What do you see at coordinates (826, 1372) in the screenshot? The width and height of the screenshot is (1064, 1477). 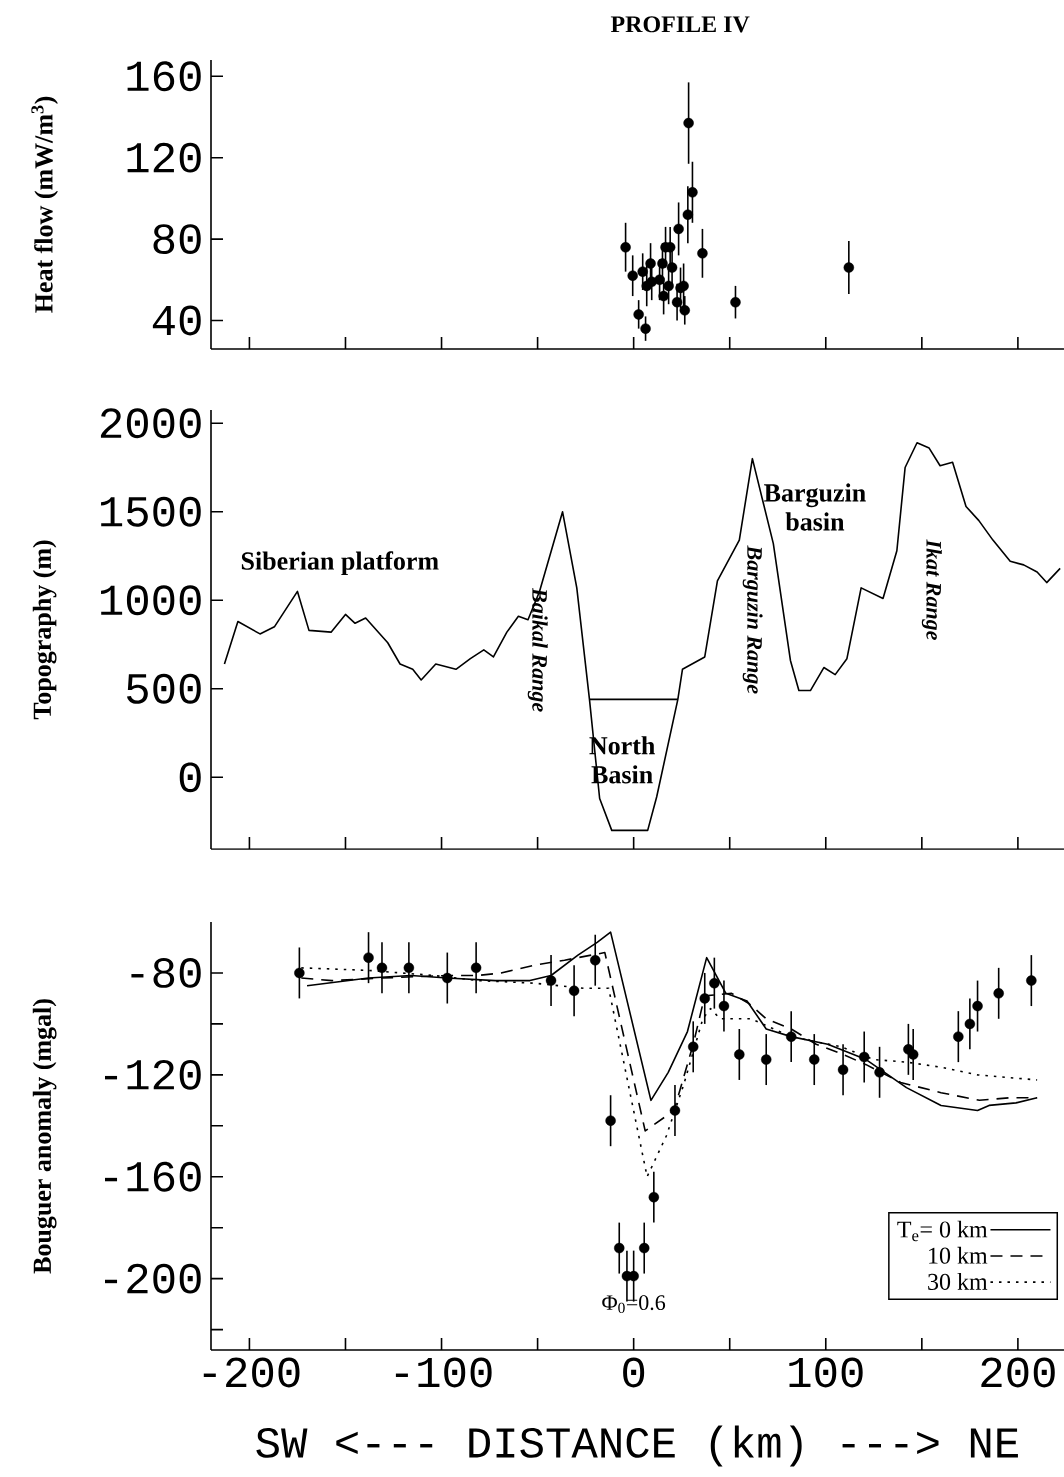 I see `x-tick-label: 100` at bounding box center [826, 1372].